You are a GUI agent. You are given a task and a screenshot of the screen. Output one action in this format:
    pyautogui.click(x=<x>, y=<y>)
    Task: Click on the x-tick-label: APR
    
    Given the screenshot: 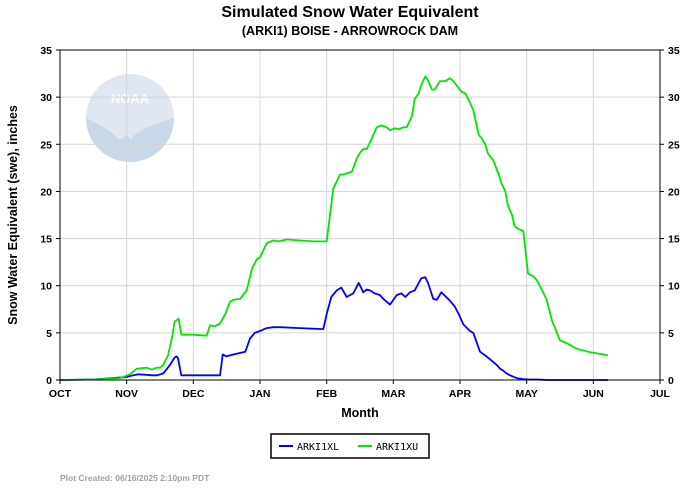 What is the action you would take?
    pyautogui.click(x=460, y=394)
    